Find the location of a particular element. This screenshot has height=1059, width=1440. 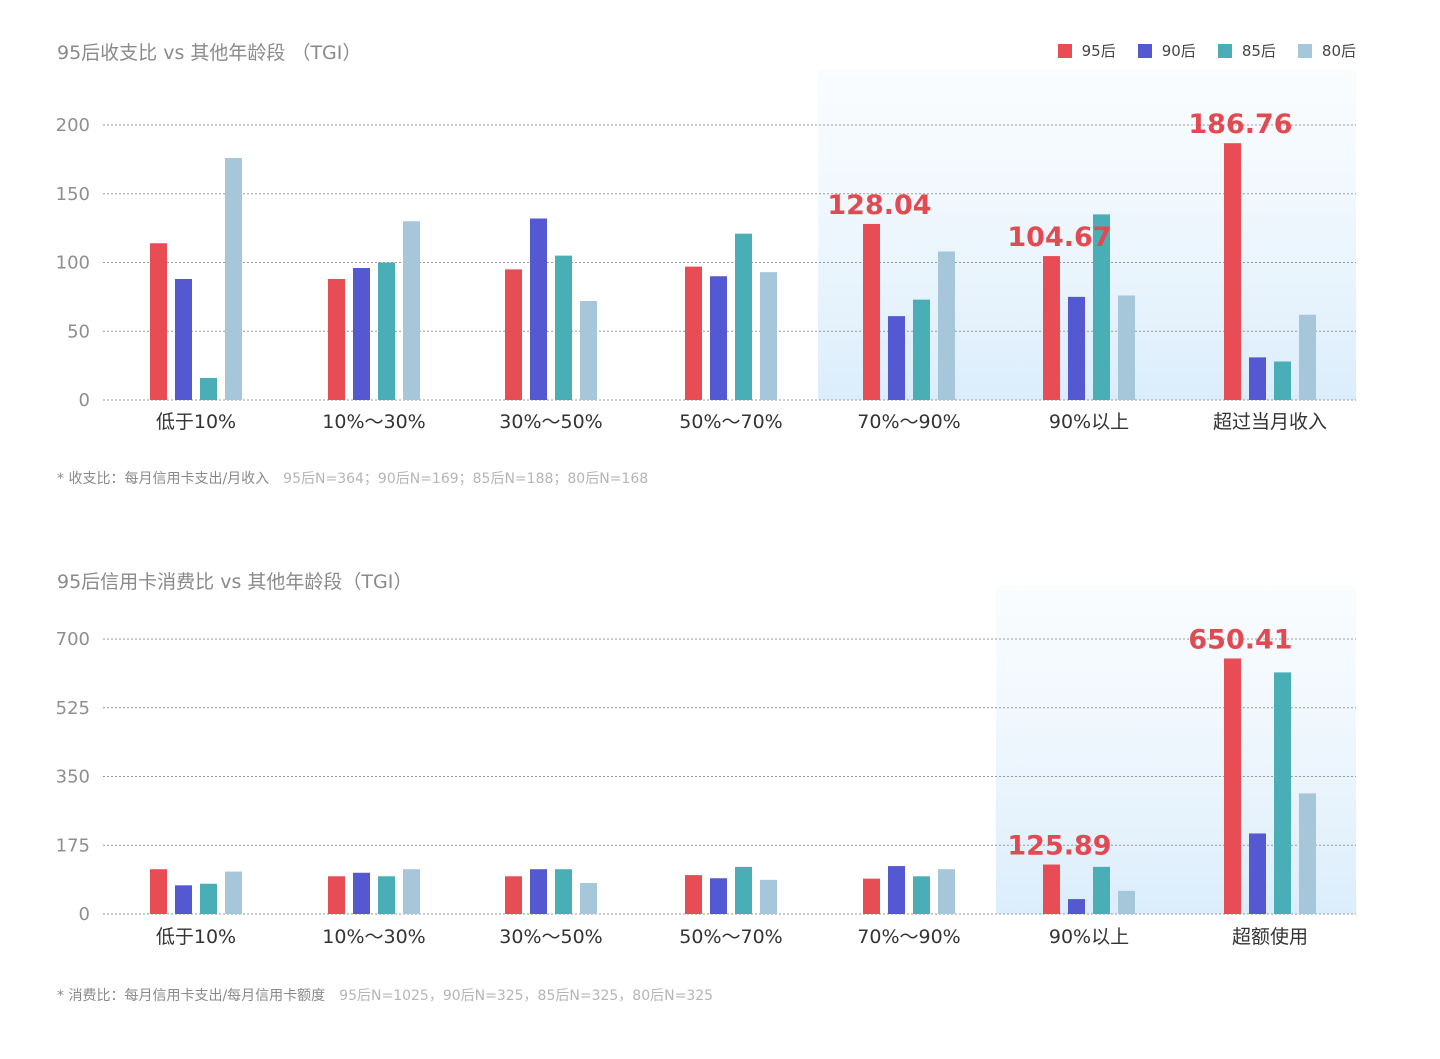

legend-item-85: 85后 is located at coordinates (1246, 50).